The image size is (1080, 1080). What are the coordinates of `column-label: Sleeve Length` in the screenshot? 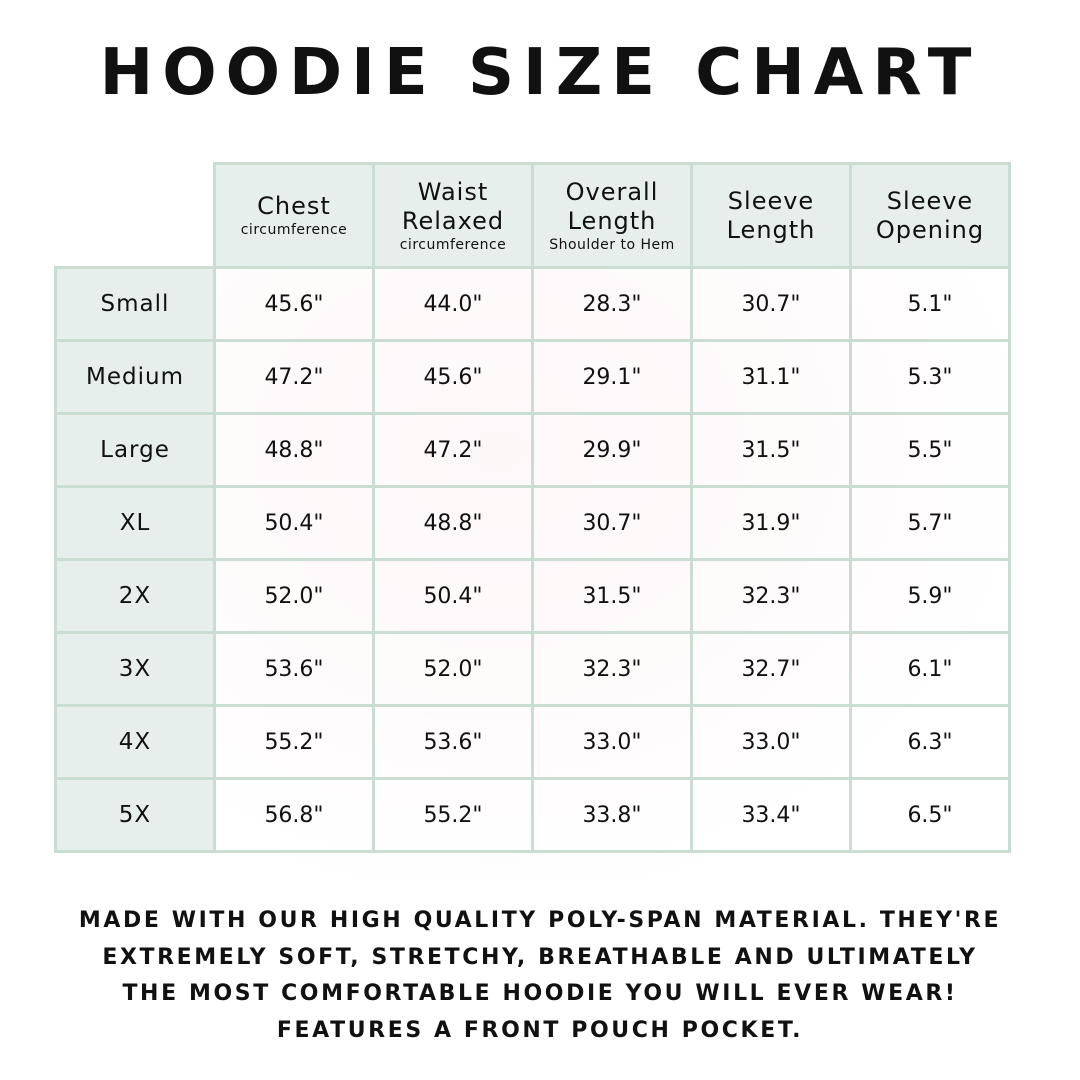 It's located at (771, 215).